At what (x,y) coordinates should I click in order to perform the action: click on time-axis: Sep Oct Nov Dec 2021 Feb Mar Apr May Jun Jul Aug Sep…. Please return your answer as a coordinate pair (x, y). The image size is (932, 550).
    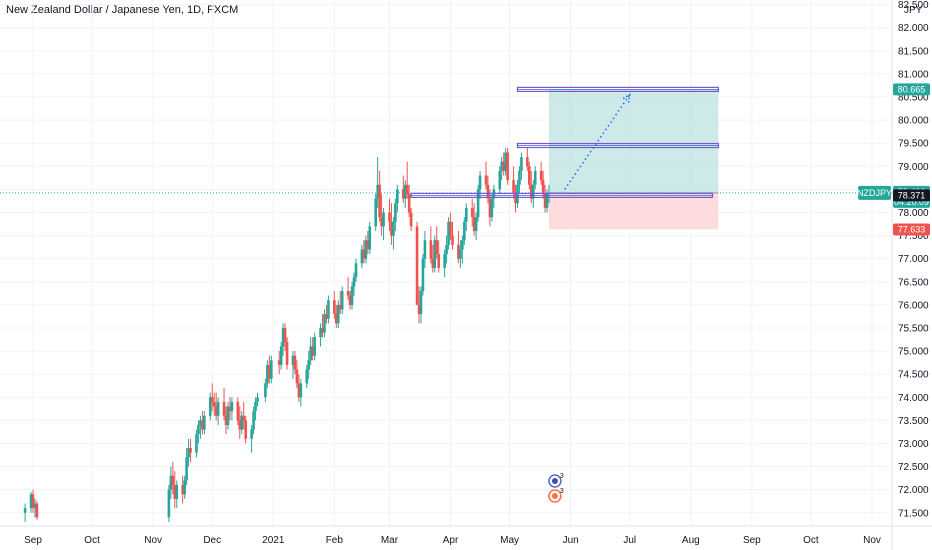
    Looking at the image, I should click on (452, 540).